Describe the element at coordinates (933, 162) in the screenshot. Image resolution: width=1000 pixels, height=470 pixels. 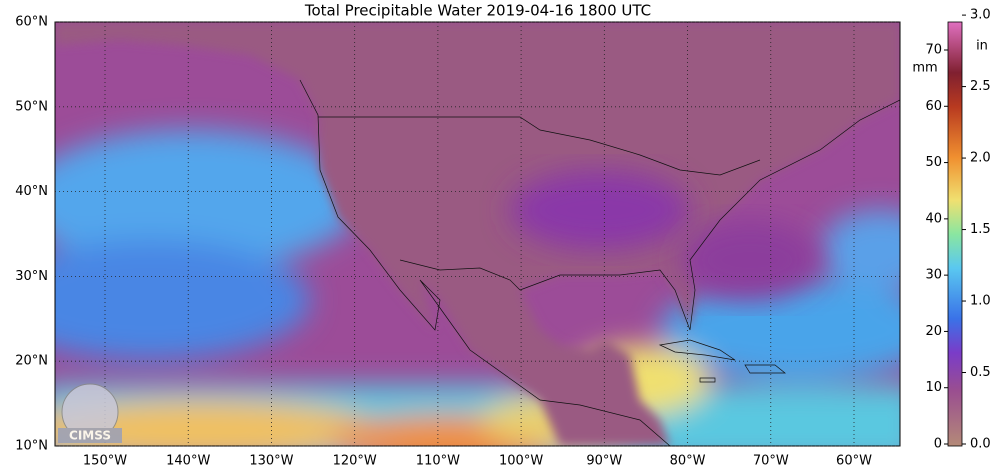
I see `colorbar-mm-tick-label: 50` at that location.